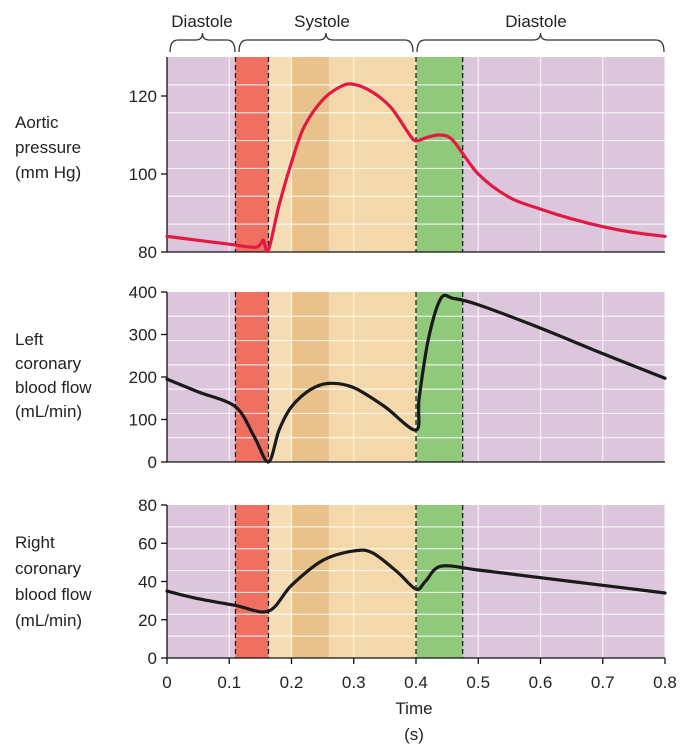 This screenshot has width=683, height=750. I want to click on bracket-diastole-right, so click(540, 42).